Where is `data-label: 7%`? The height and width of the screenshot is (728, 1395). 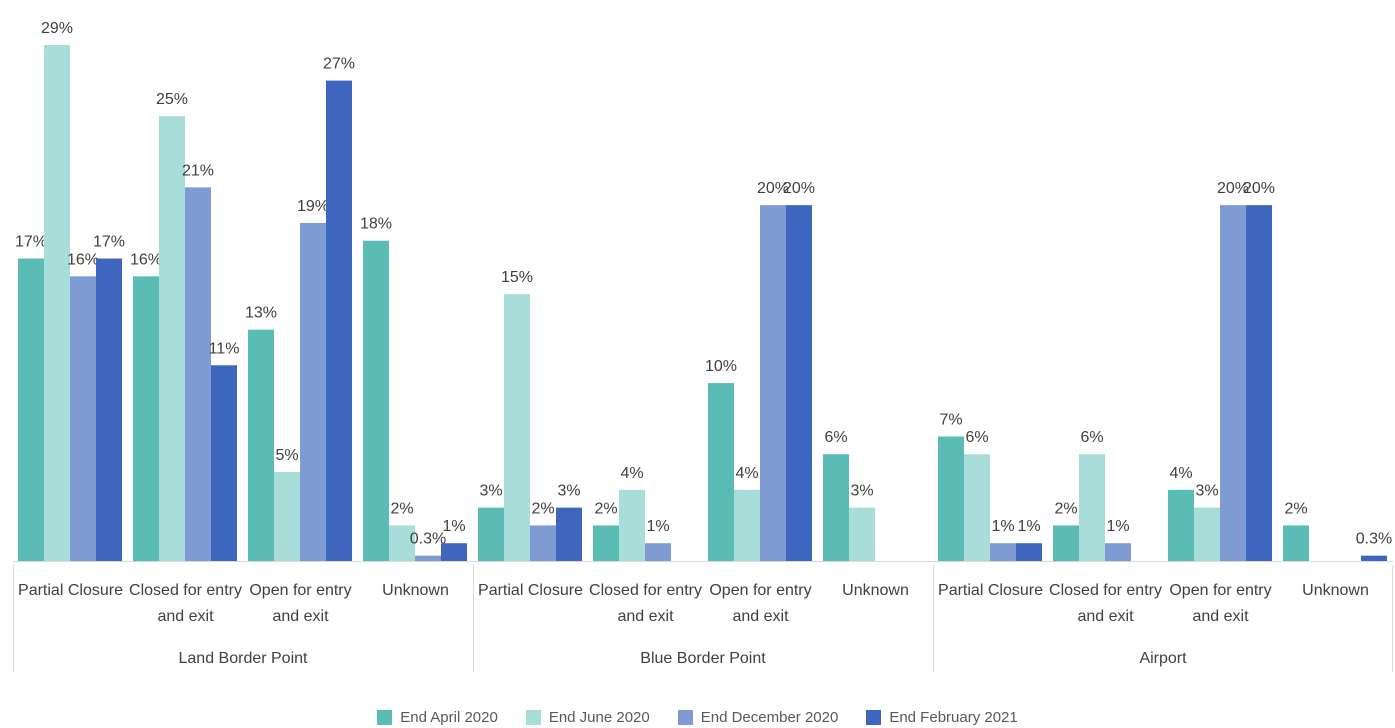 data-label: 7% is located at coordinates (950, 419).